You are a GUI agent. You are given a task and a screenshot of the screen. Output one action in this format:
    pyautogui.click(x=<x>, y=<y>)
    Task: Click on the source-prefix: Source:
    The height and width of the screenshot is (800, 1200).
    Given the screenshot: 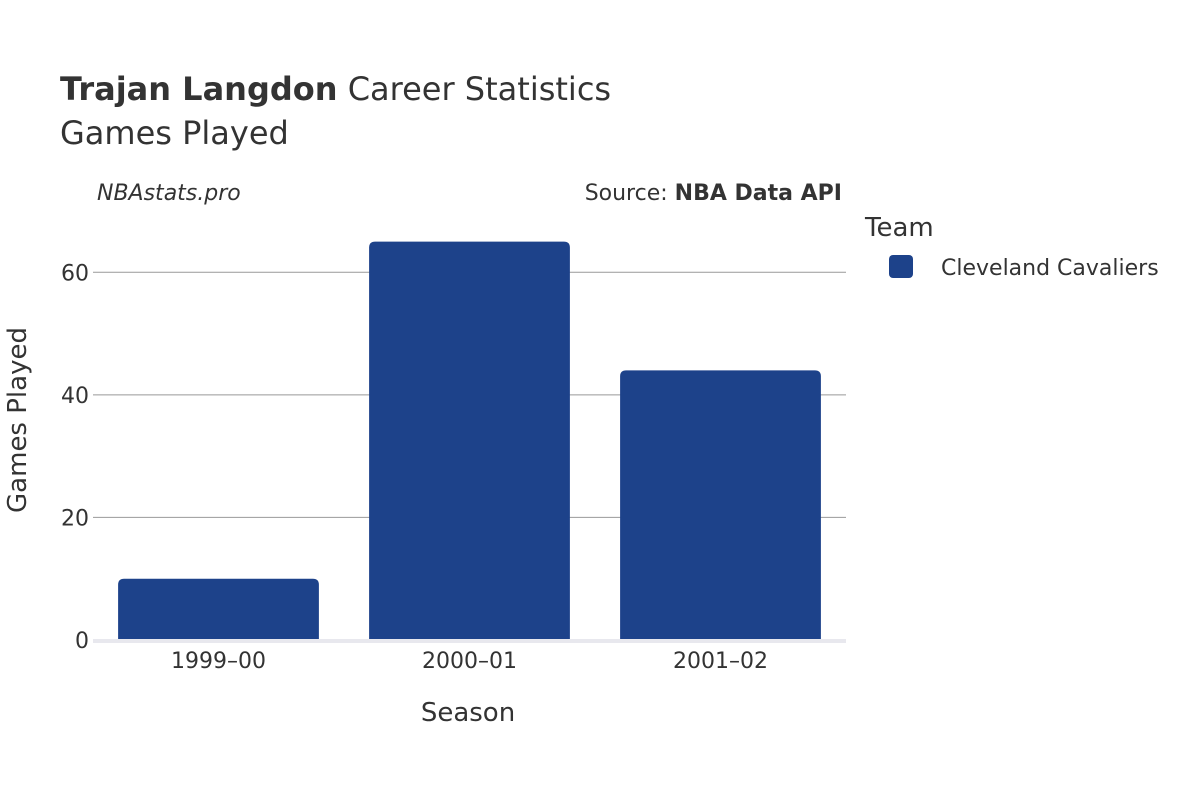 What is the action you would take?
    pyautogui.click(x=630, y=193)
    